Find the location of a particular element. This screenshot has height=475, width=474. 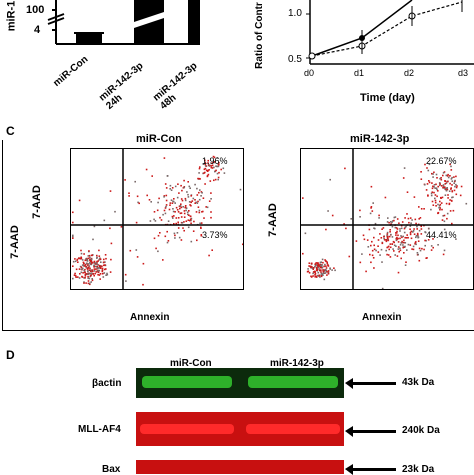

blot-size-2: 23k Da is located at coordinates (418, 469).